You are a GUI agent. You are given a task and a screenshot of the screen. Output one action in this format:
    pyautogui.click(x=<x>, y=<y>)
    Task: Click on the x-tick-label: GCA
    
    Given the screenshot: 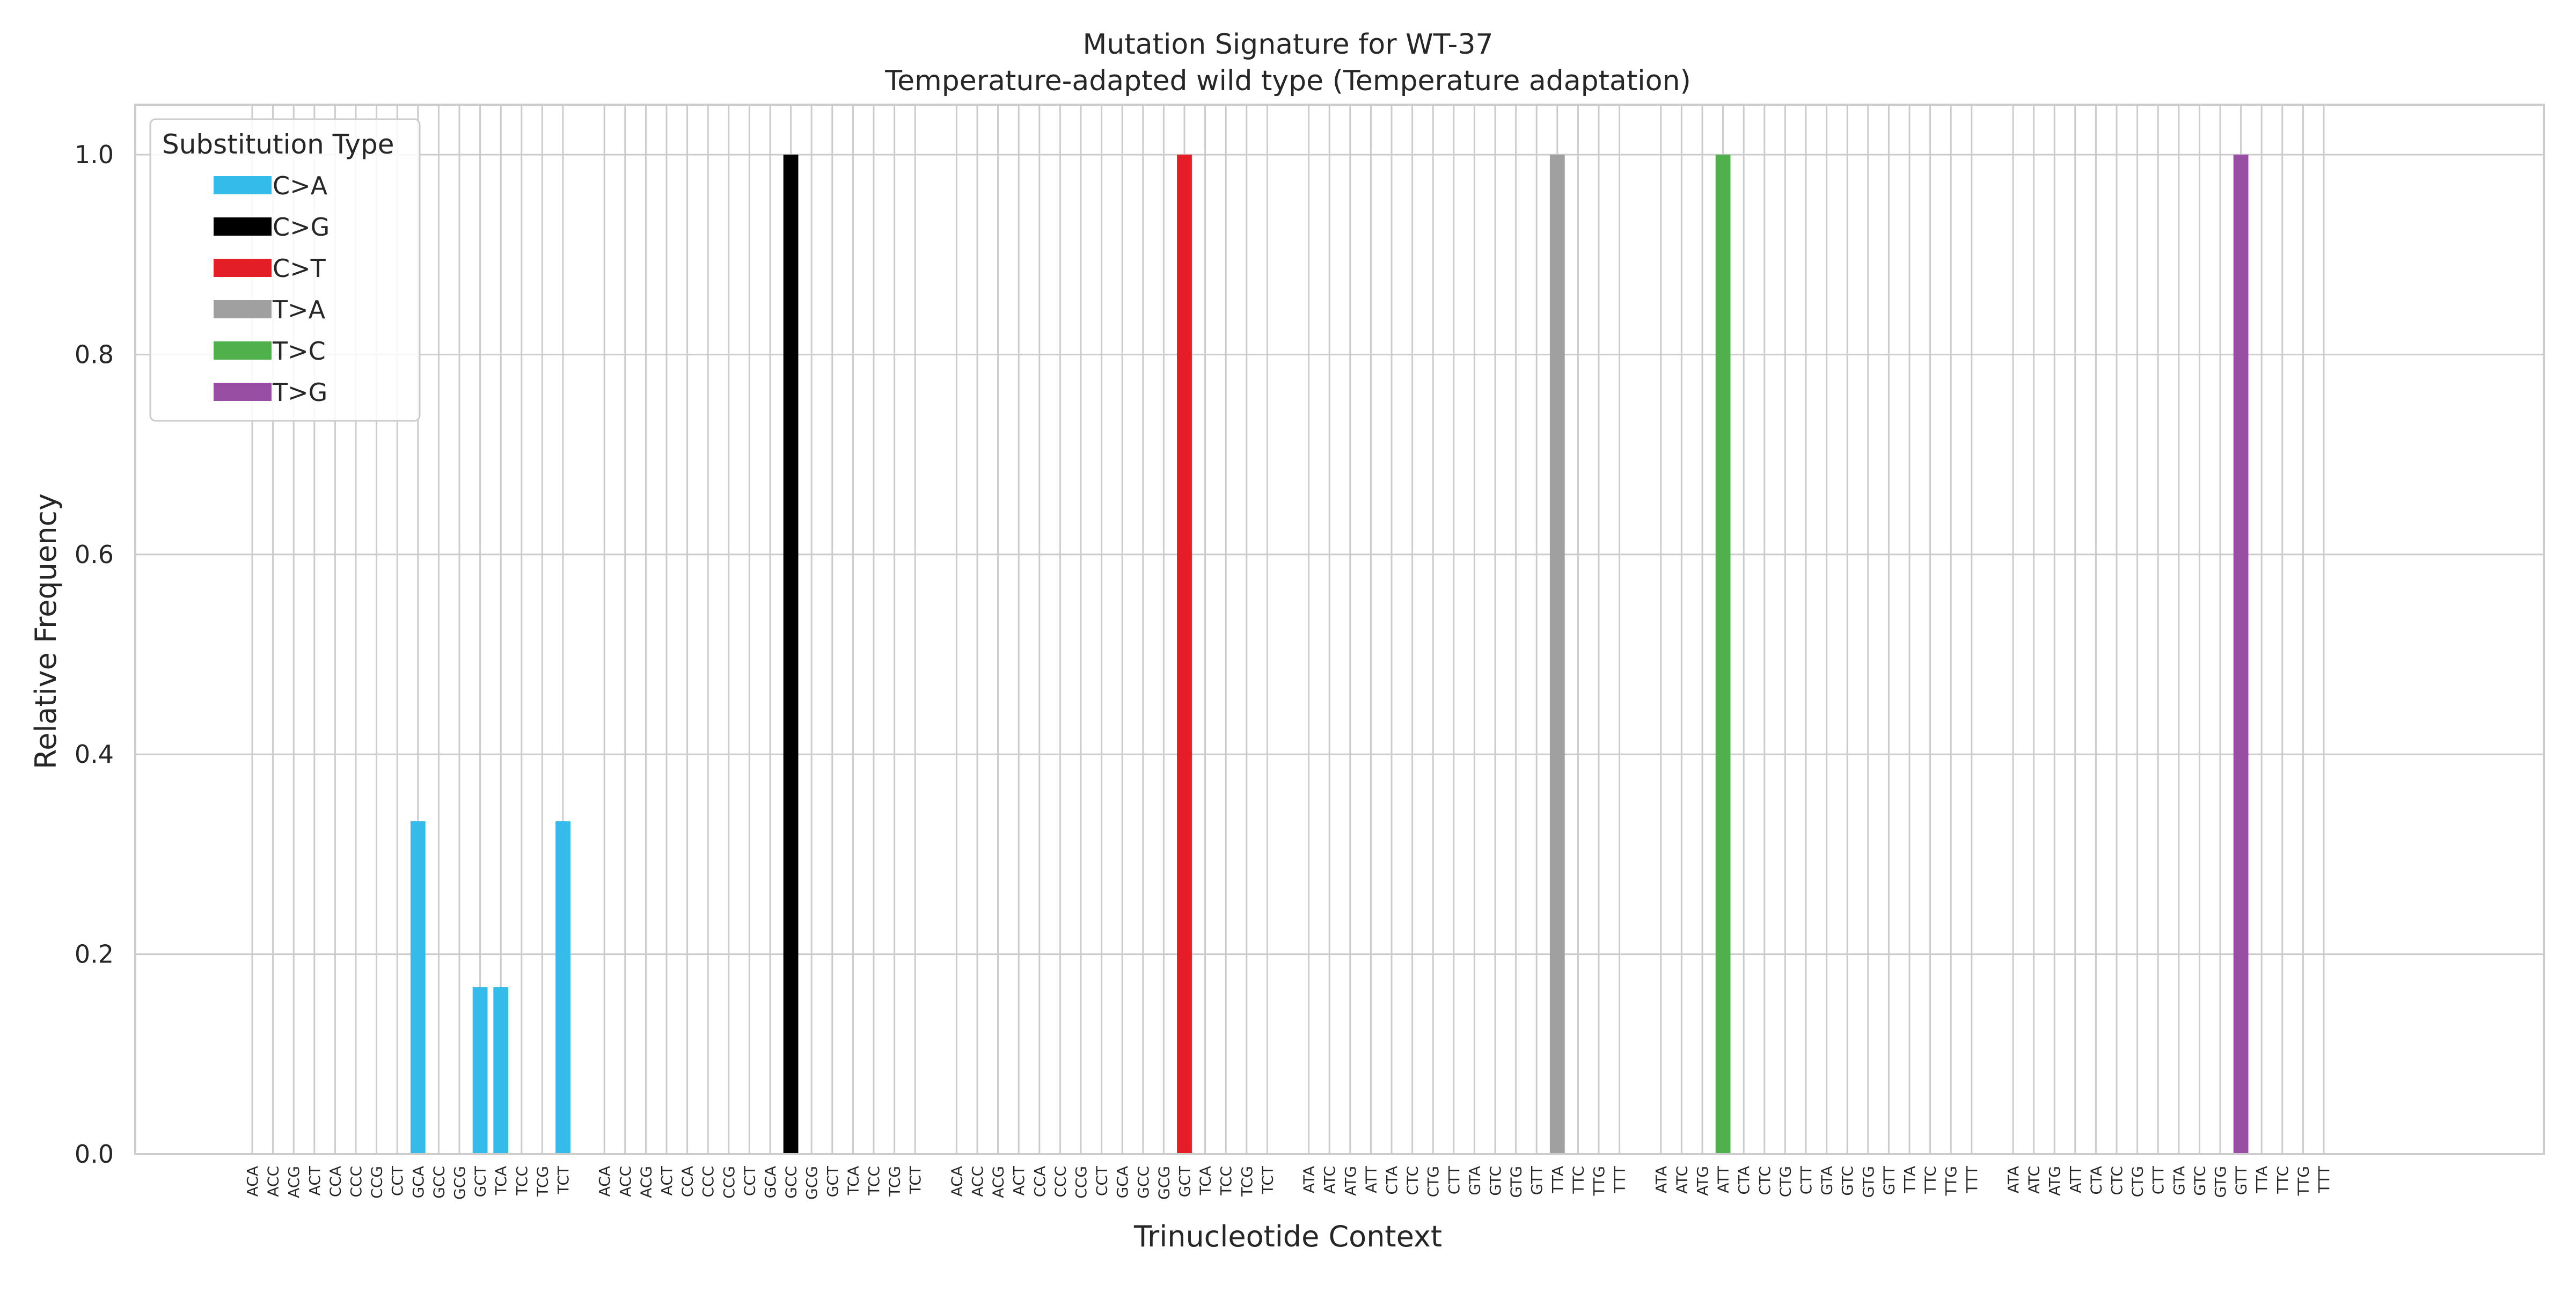 What is the action you would take?
    pyautogui.click(x=1122, y=1182)
    